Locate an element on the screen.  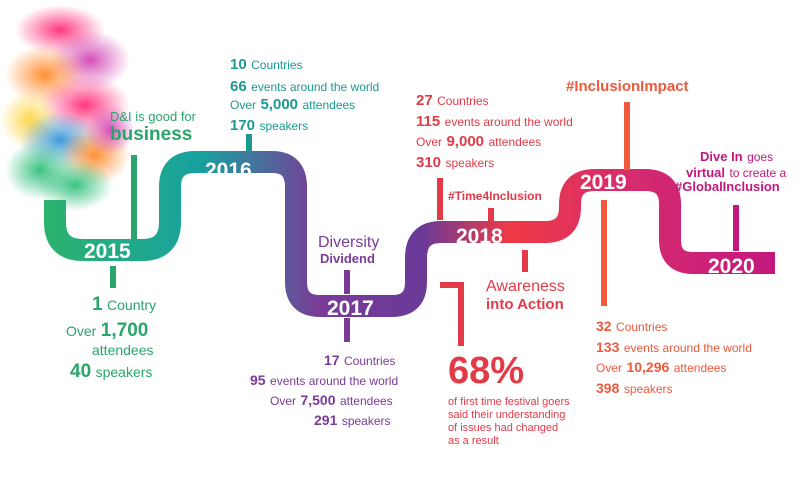
tick-2020 is located at coordinates (736, 228).